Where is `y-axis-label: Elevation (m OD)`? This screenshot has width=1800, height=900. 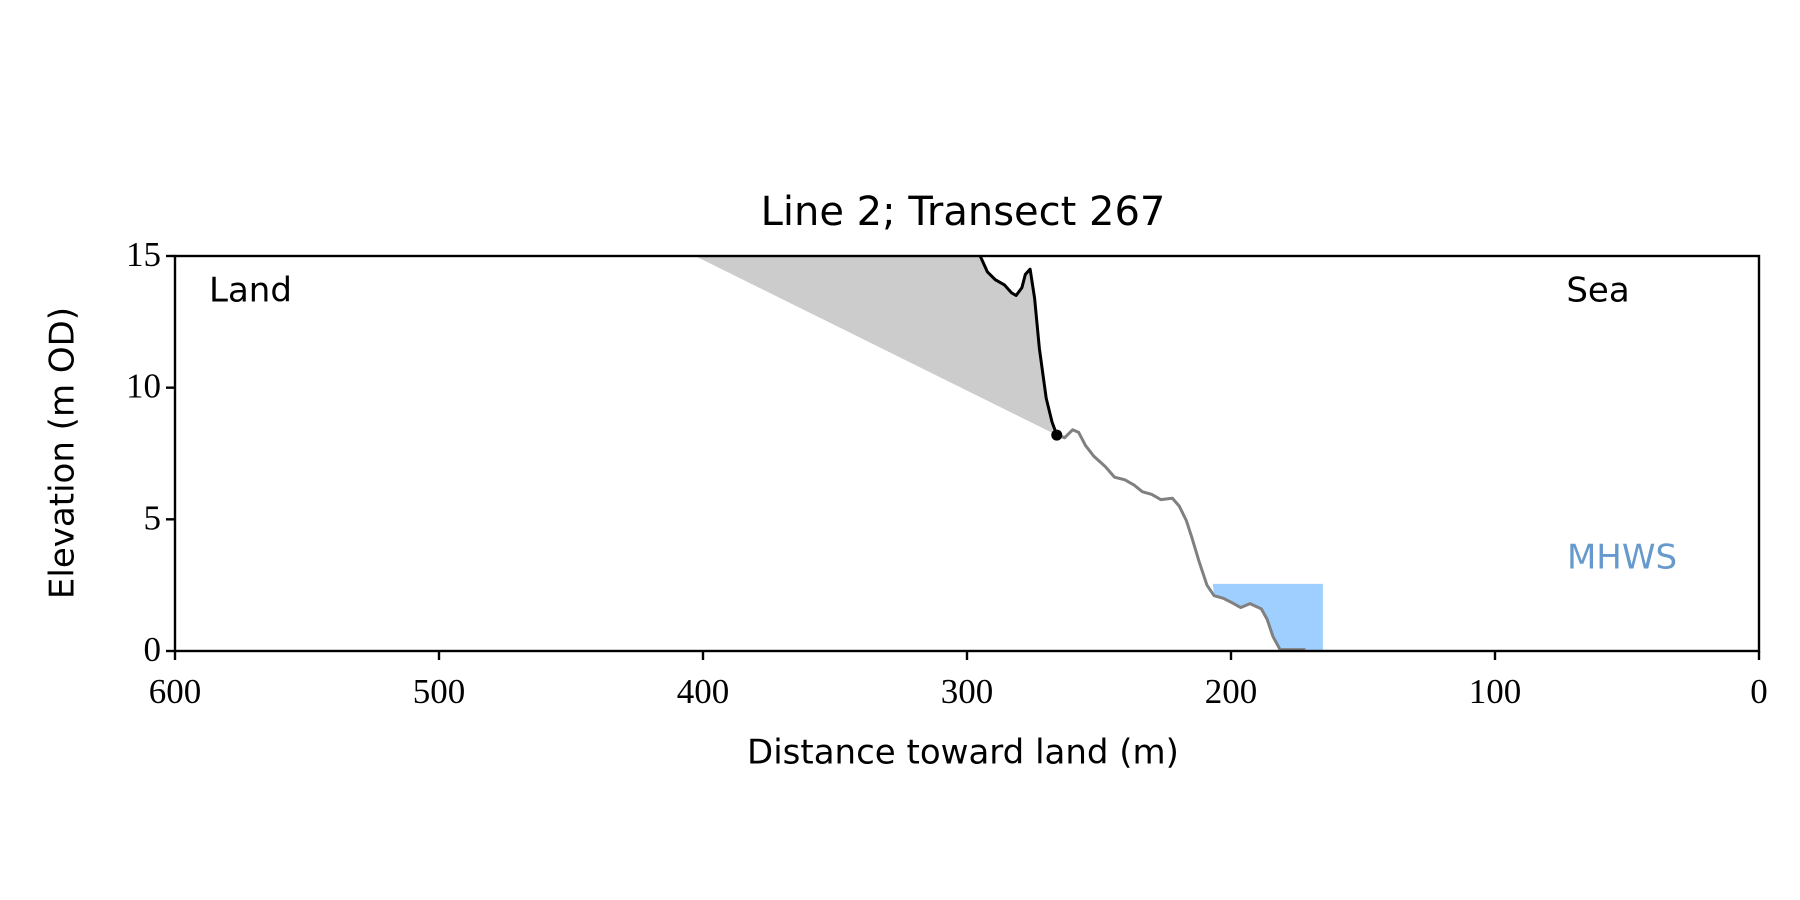 y-axis-label: Elevation (m OD) is located at coordinates (63, 453).